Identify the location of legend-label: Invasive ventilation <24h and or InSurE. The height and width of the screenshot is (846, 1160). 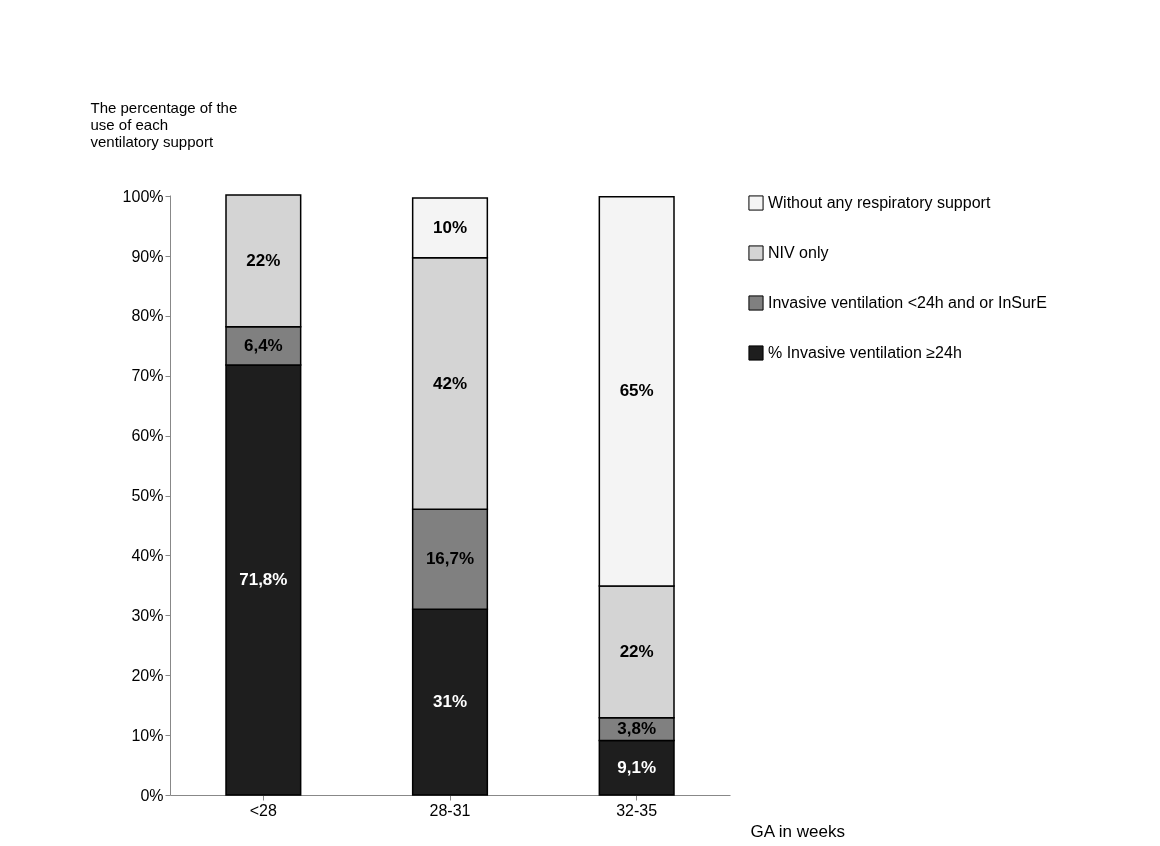
(907, 302).